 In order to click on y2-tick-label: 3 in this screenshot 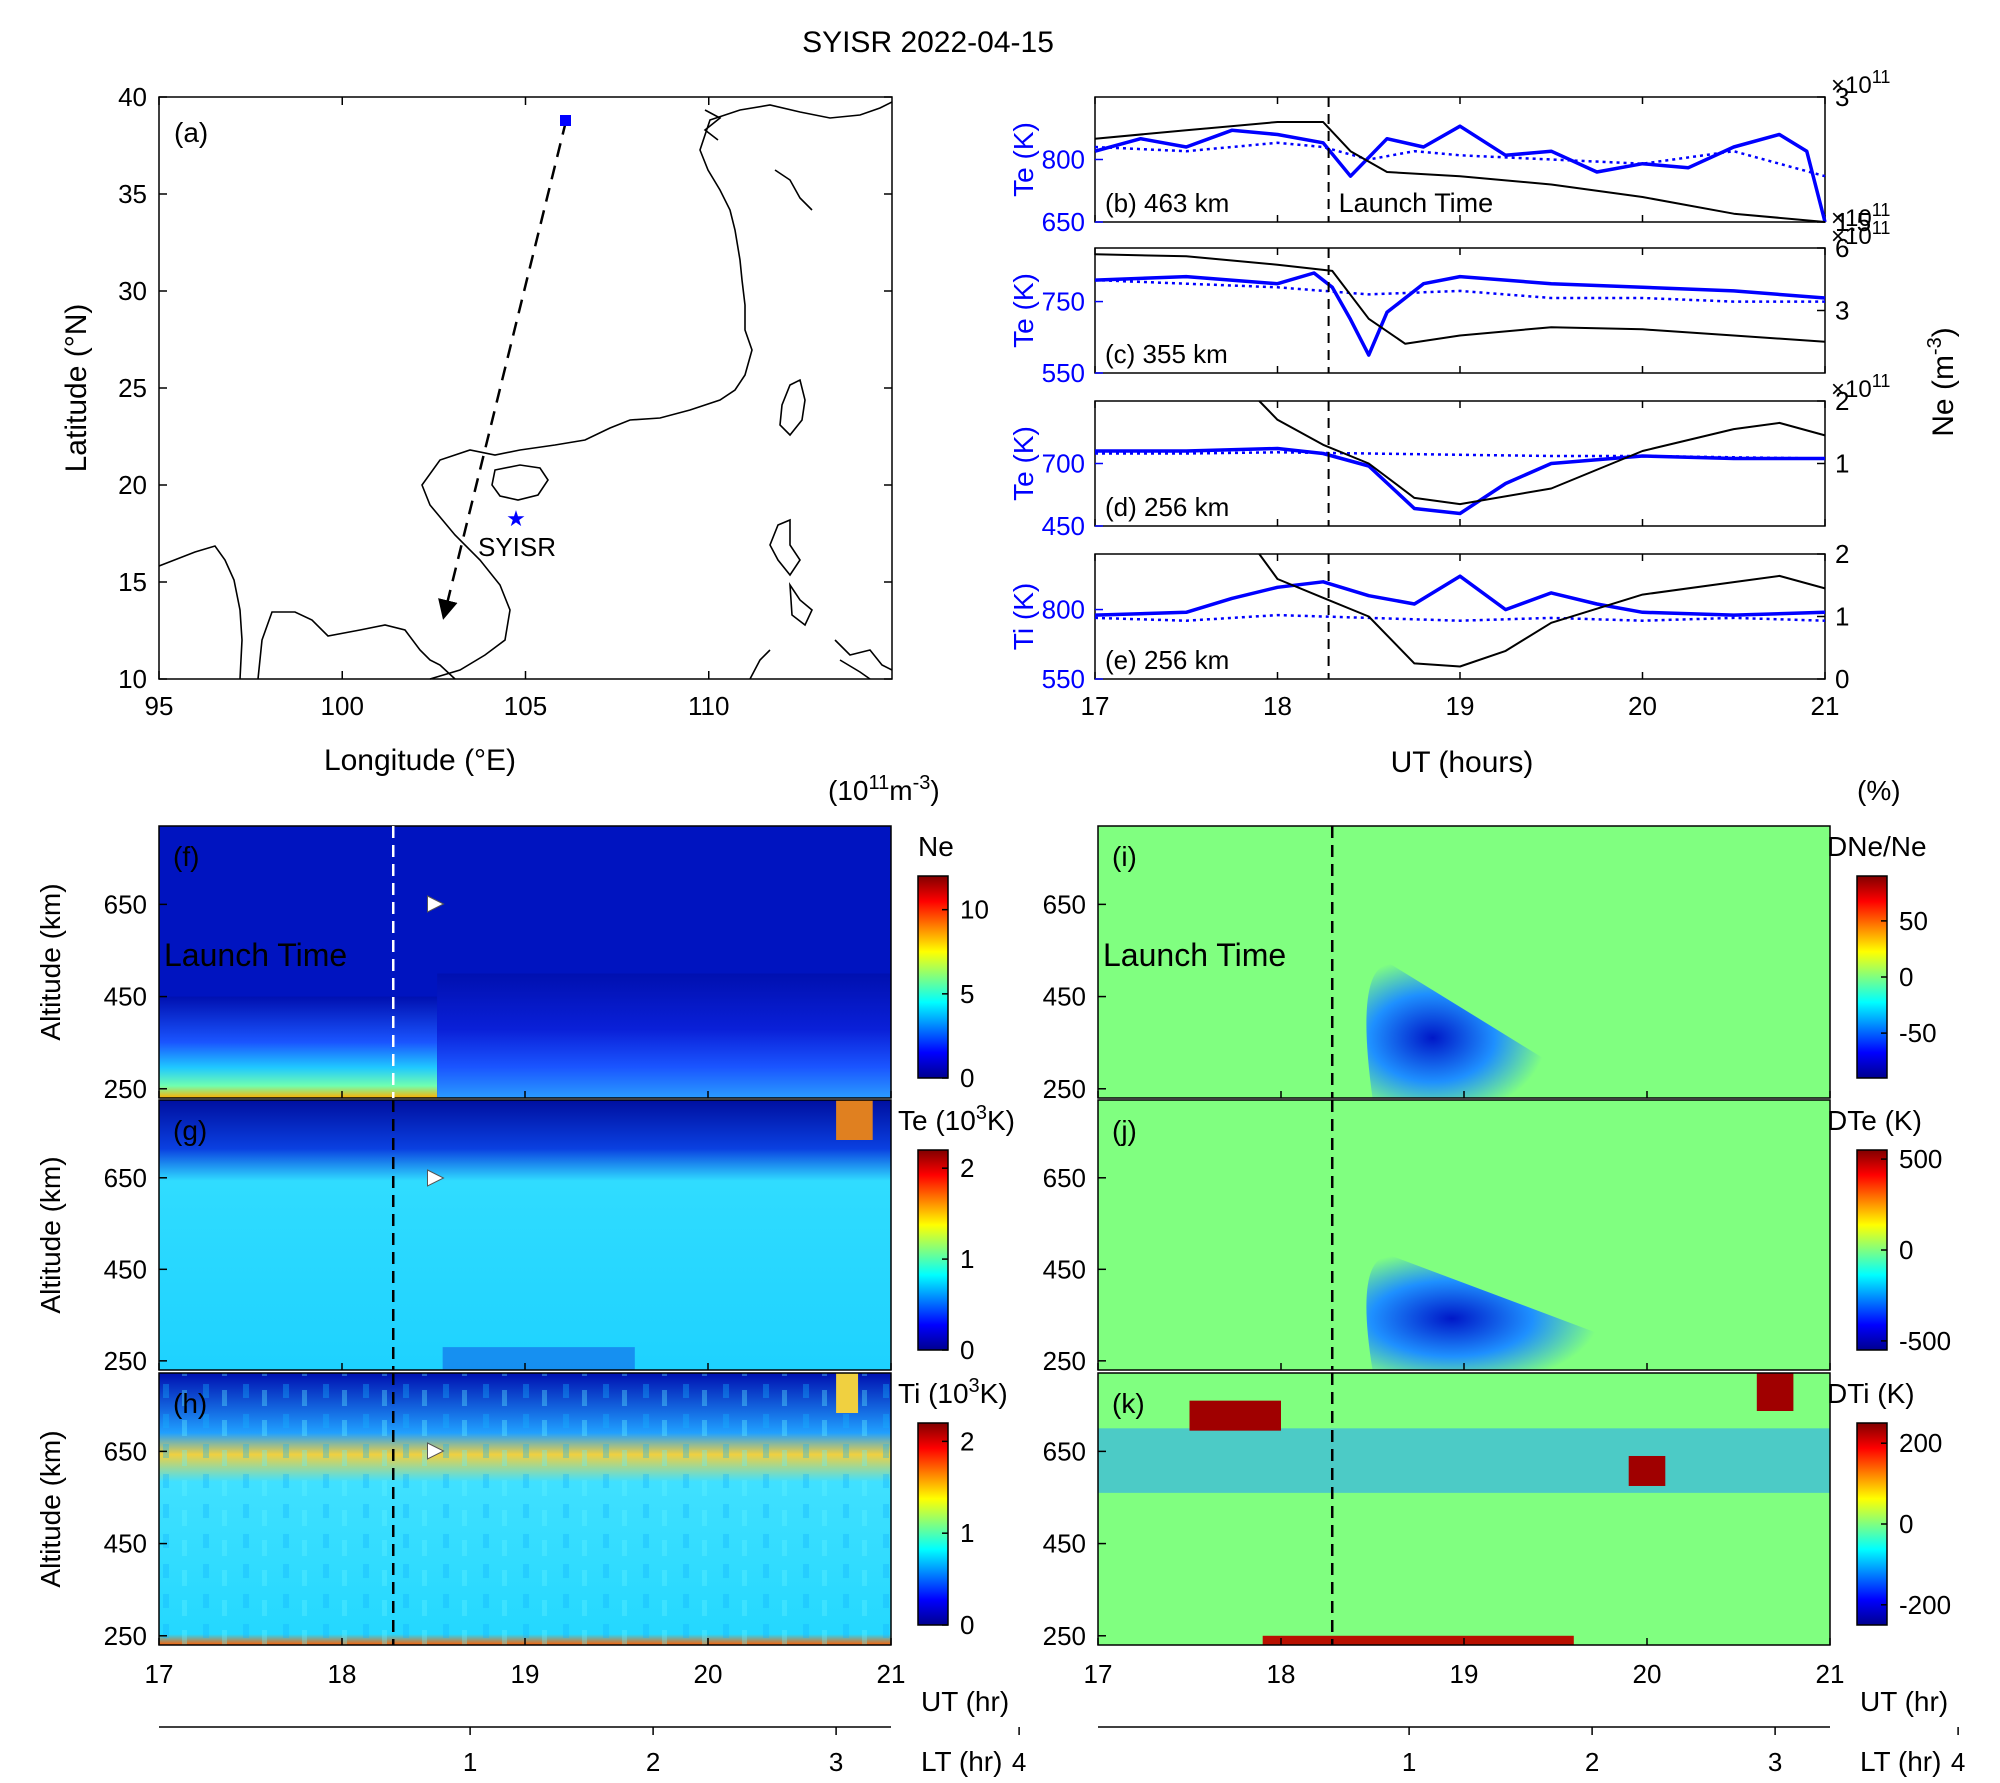, I will do `click(1842, 97)`.